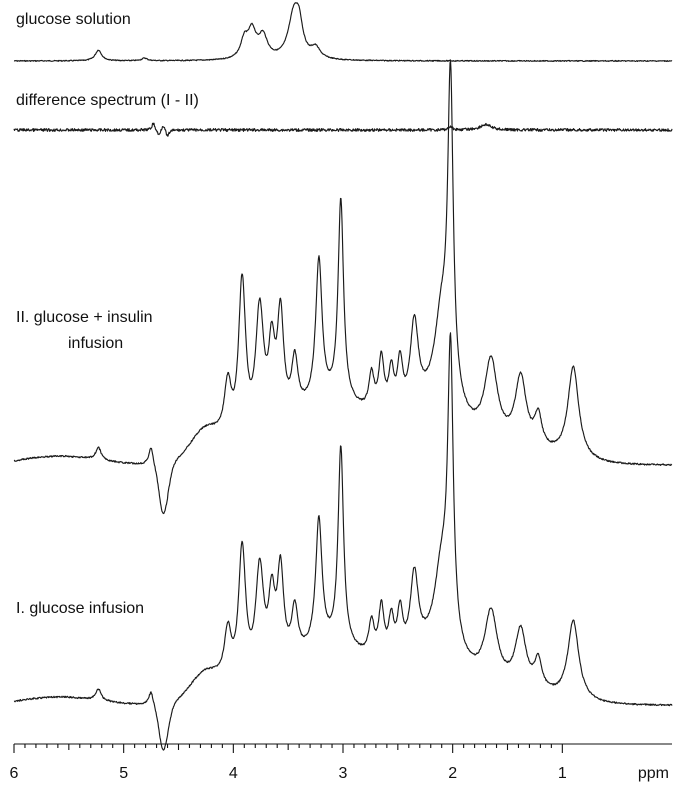  I want to click on trace-difference-spectrum, so click(343, 129).